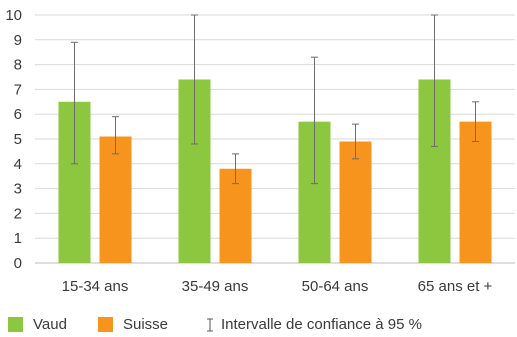  Describe the element at coordinates (18, 40) in the screenshot. I see `y-tick-label: 9` at that location.